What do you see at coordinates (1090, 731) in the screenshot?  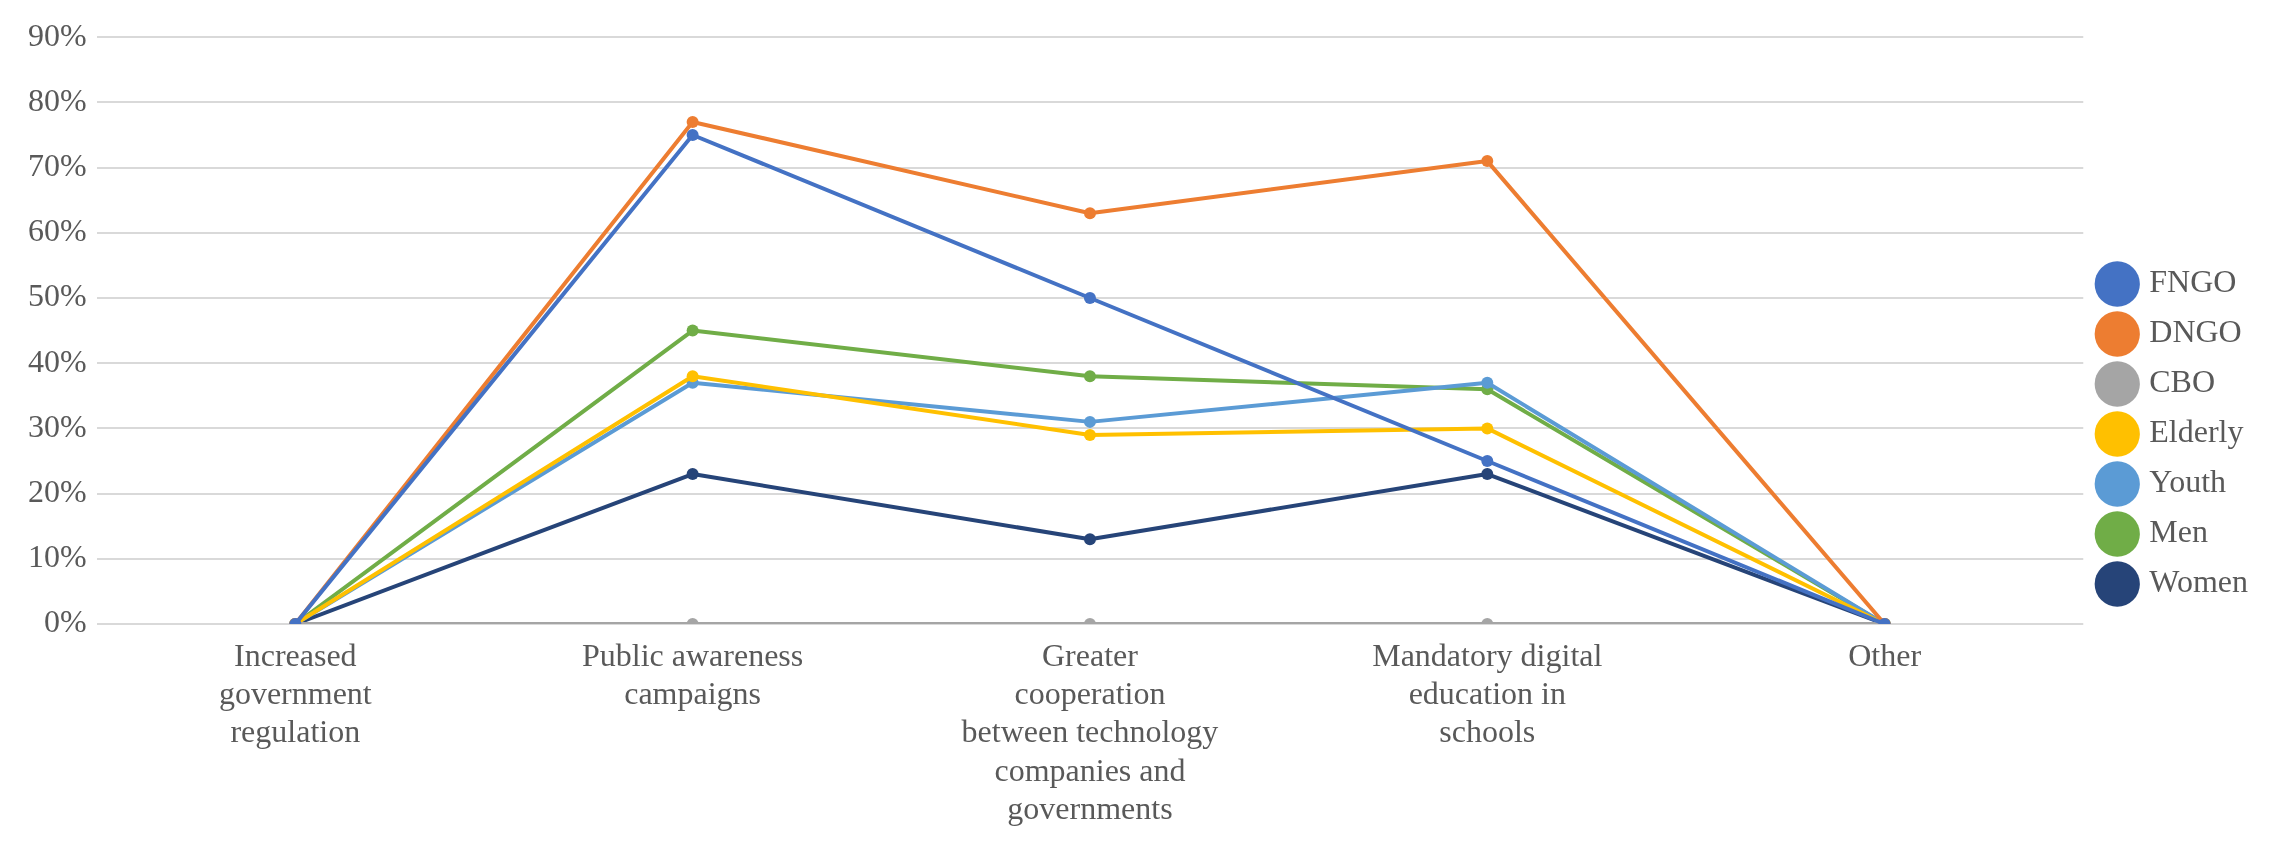 I see `x-tick-label: Greater cooperation between technology companies and governments` at bounding box center [1090, 731].